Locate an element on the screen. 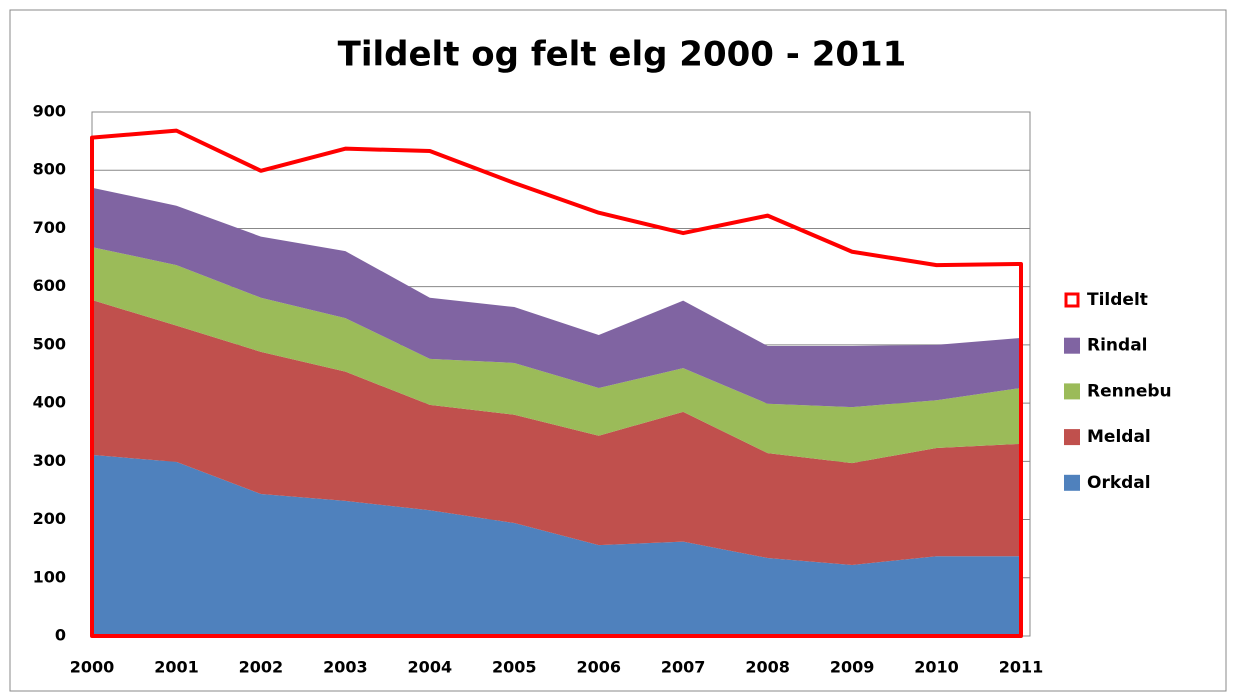  legend-label: Orkdal is located at coordinates (1119, 483).